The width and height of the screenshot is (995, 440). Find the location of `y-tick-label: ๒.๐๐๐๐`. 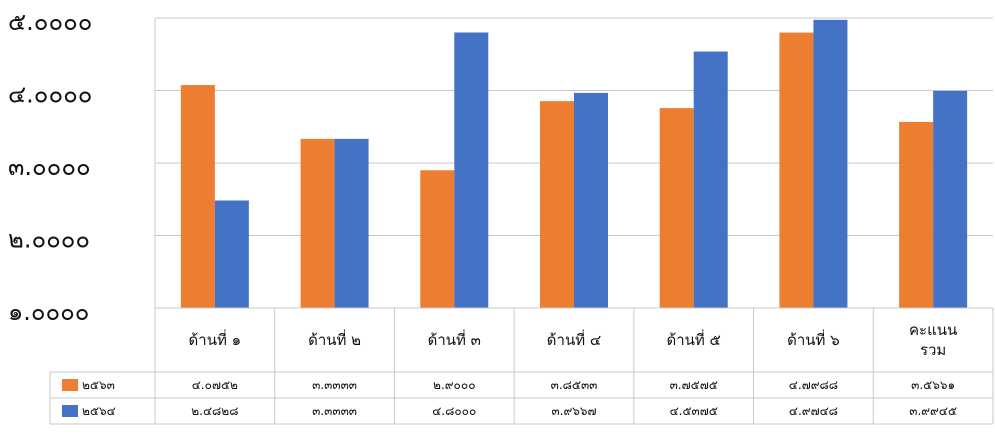

y-tick-label: ๒.๐๐๐๐ is located at coordinates (49, 240).